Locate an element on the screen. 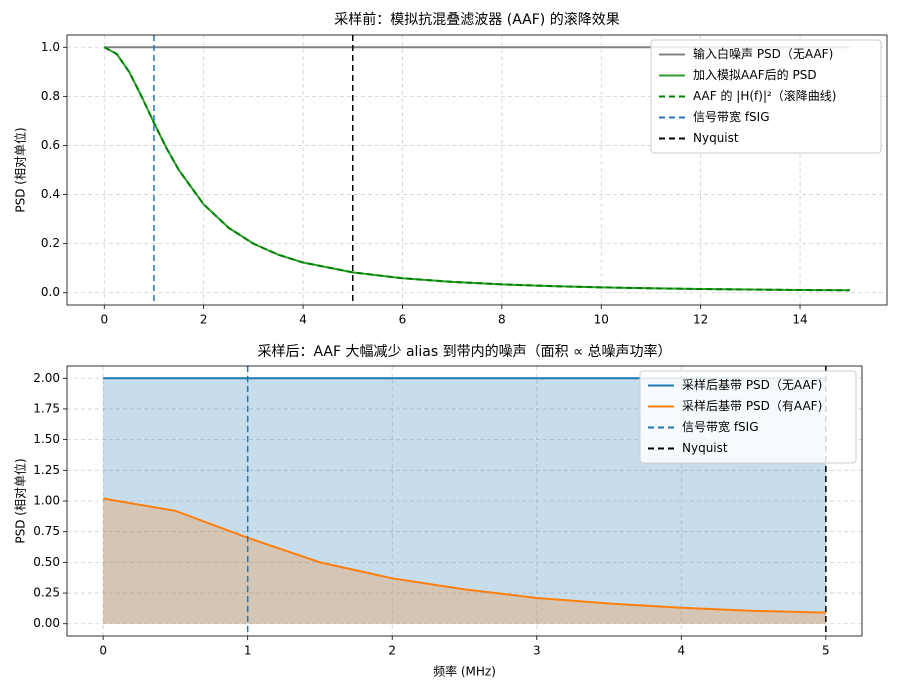  y-tick-label: 1.0 is located at coordinates (50, 47).